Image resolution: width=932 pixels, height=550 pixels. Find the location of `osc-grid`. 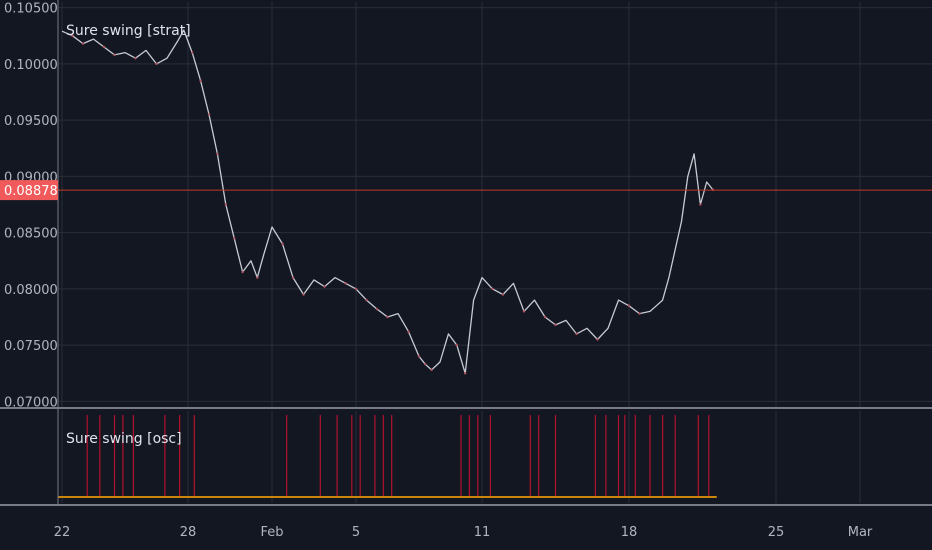

osc-grid is located at coordinates (461, 457).